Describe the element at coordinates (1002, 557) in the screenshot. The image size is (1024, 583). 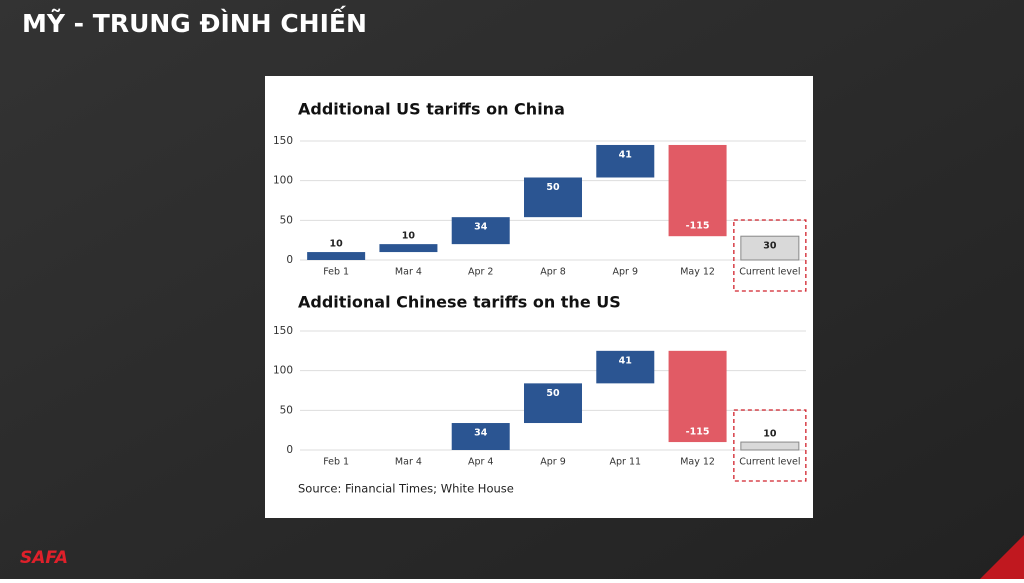
I see `corner-decoration` at that location.